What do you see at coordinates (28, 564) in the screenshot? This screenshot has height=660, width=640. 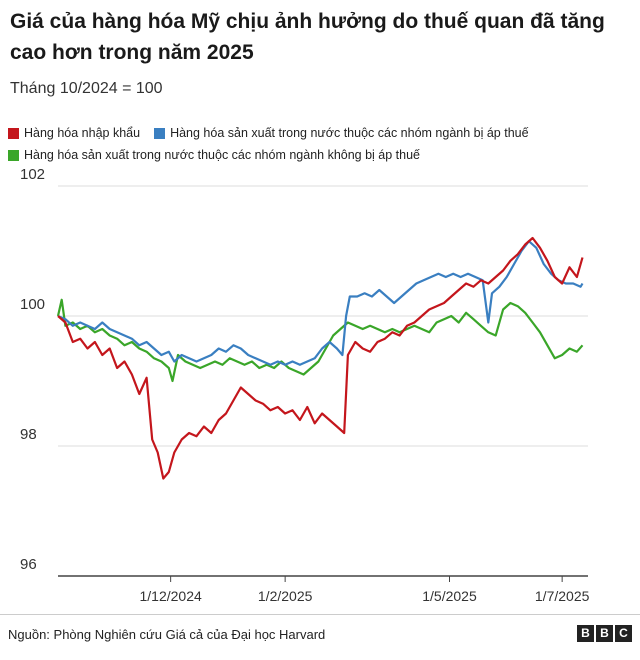 I see `y-tick-label: 96` at bounding box center [28, 564].